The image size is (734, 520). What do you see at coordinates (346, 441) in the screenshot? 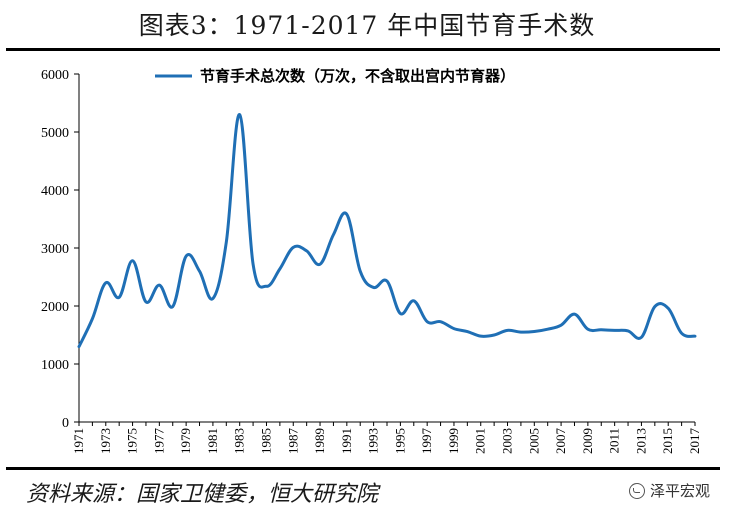
I see `x-tick-label: 1991` at bounding box center [346, 441].